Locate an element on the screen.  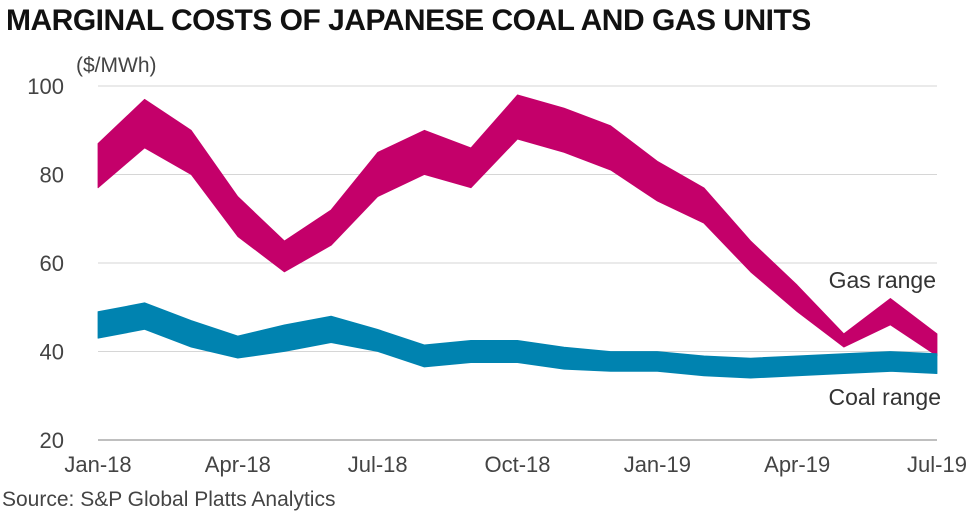
x-tick-label-Apr-18: Apr-18 is located at coordinates (238, 464).